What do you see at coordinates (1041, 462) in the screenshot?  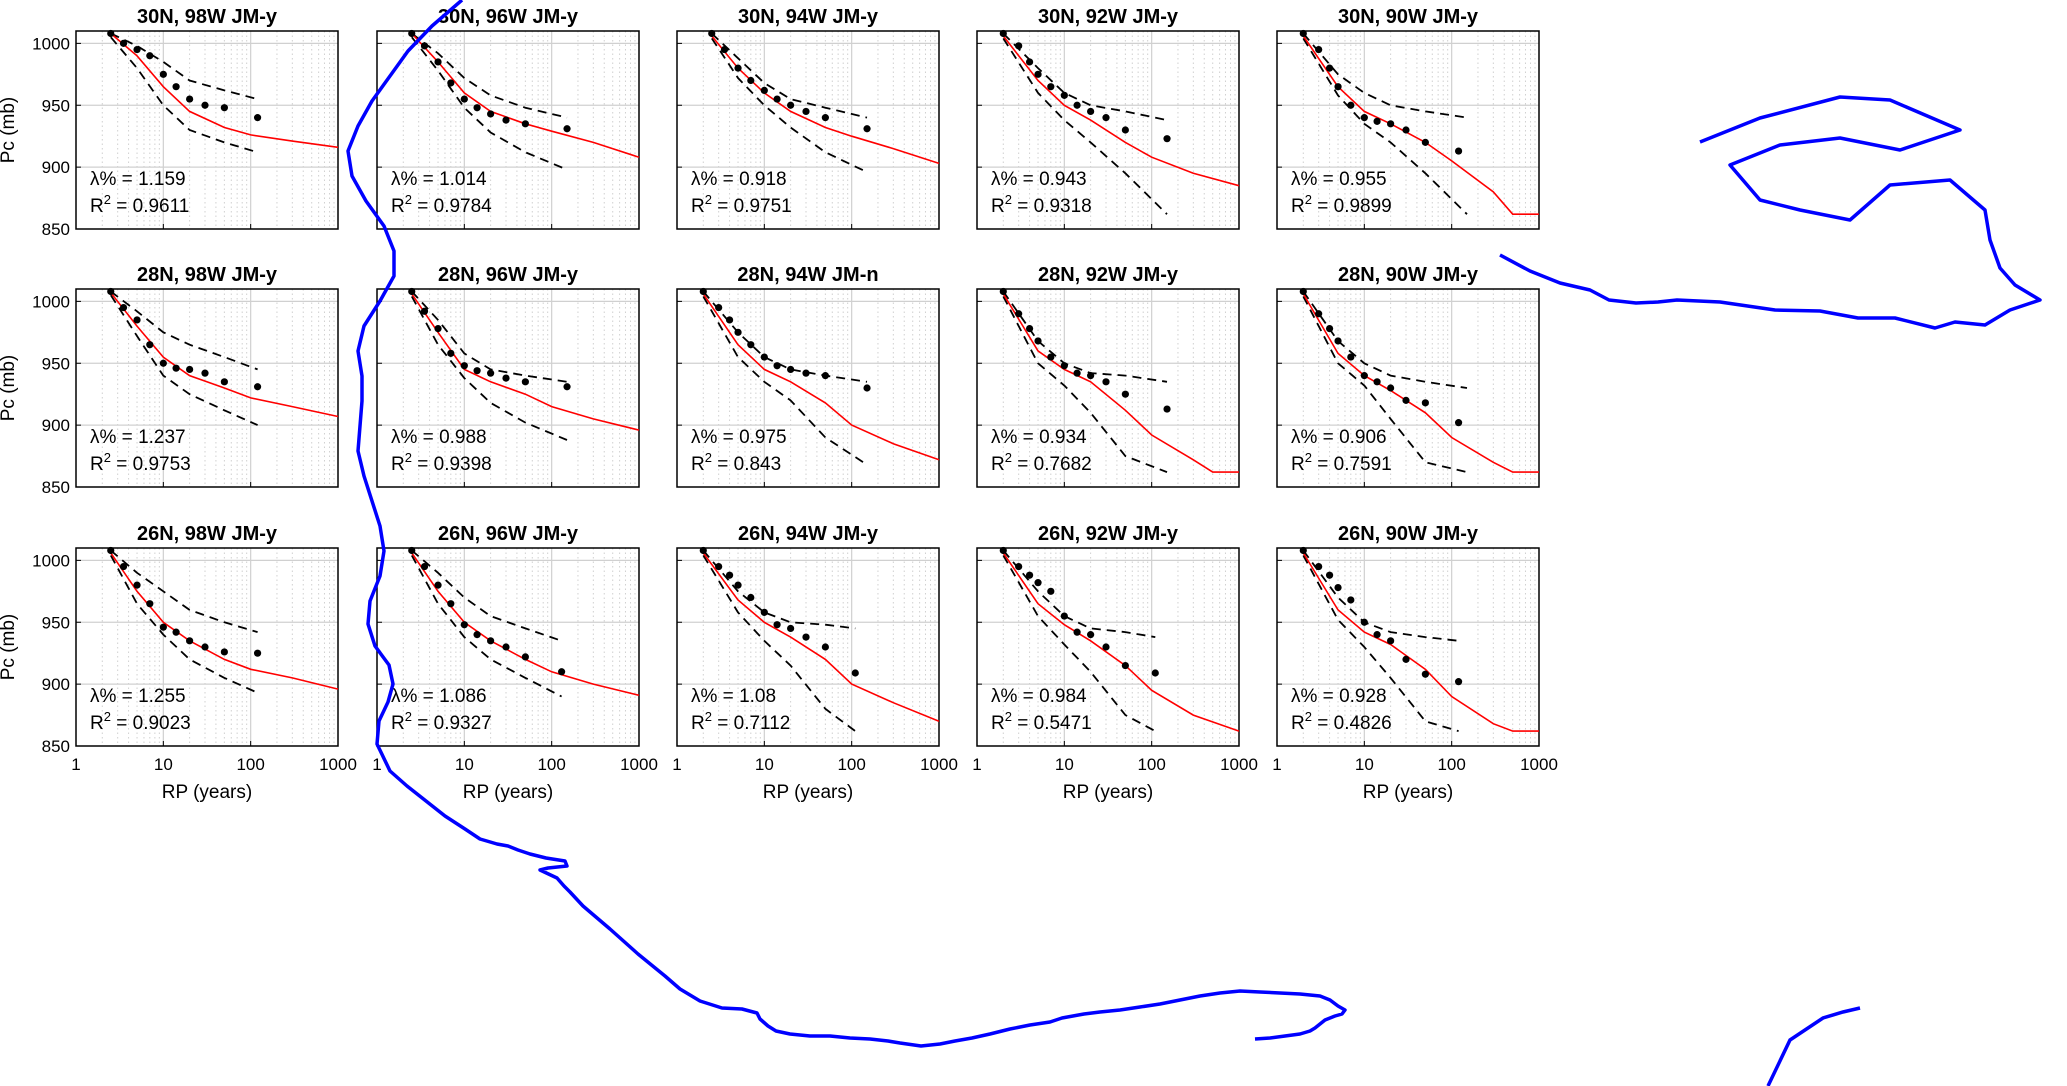 I see `r2-label: R2 = 0.7682` at bounding box center [1041, 462].